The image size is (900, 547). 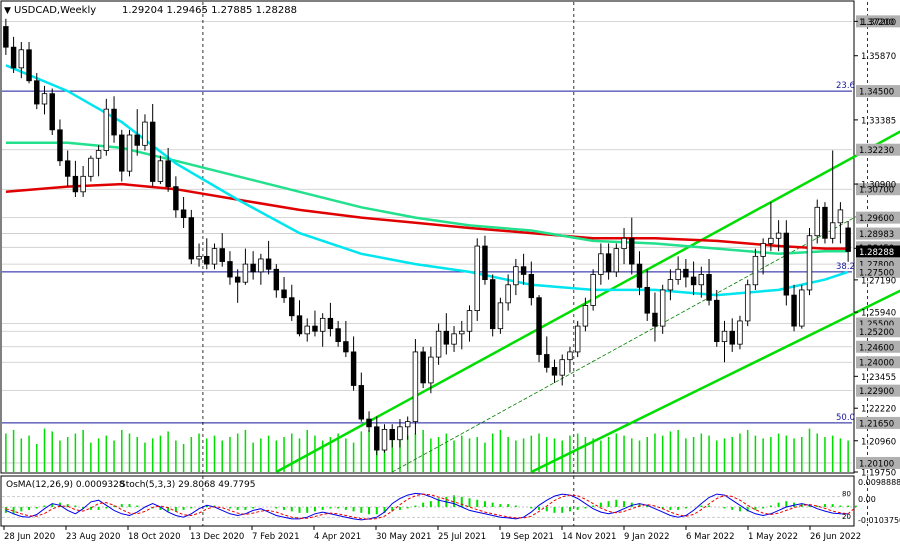 I want to click on collapse-triangle-icon: ▼, so click(x=7, y=11).